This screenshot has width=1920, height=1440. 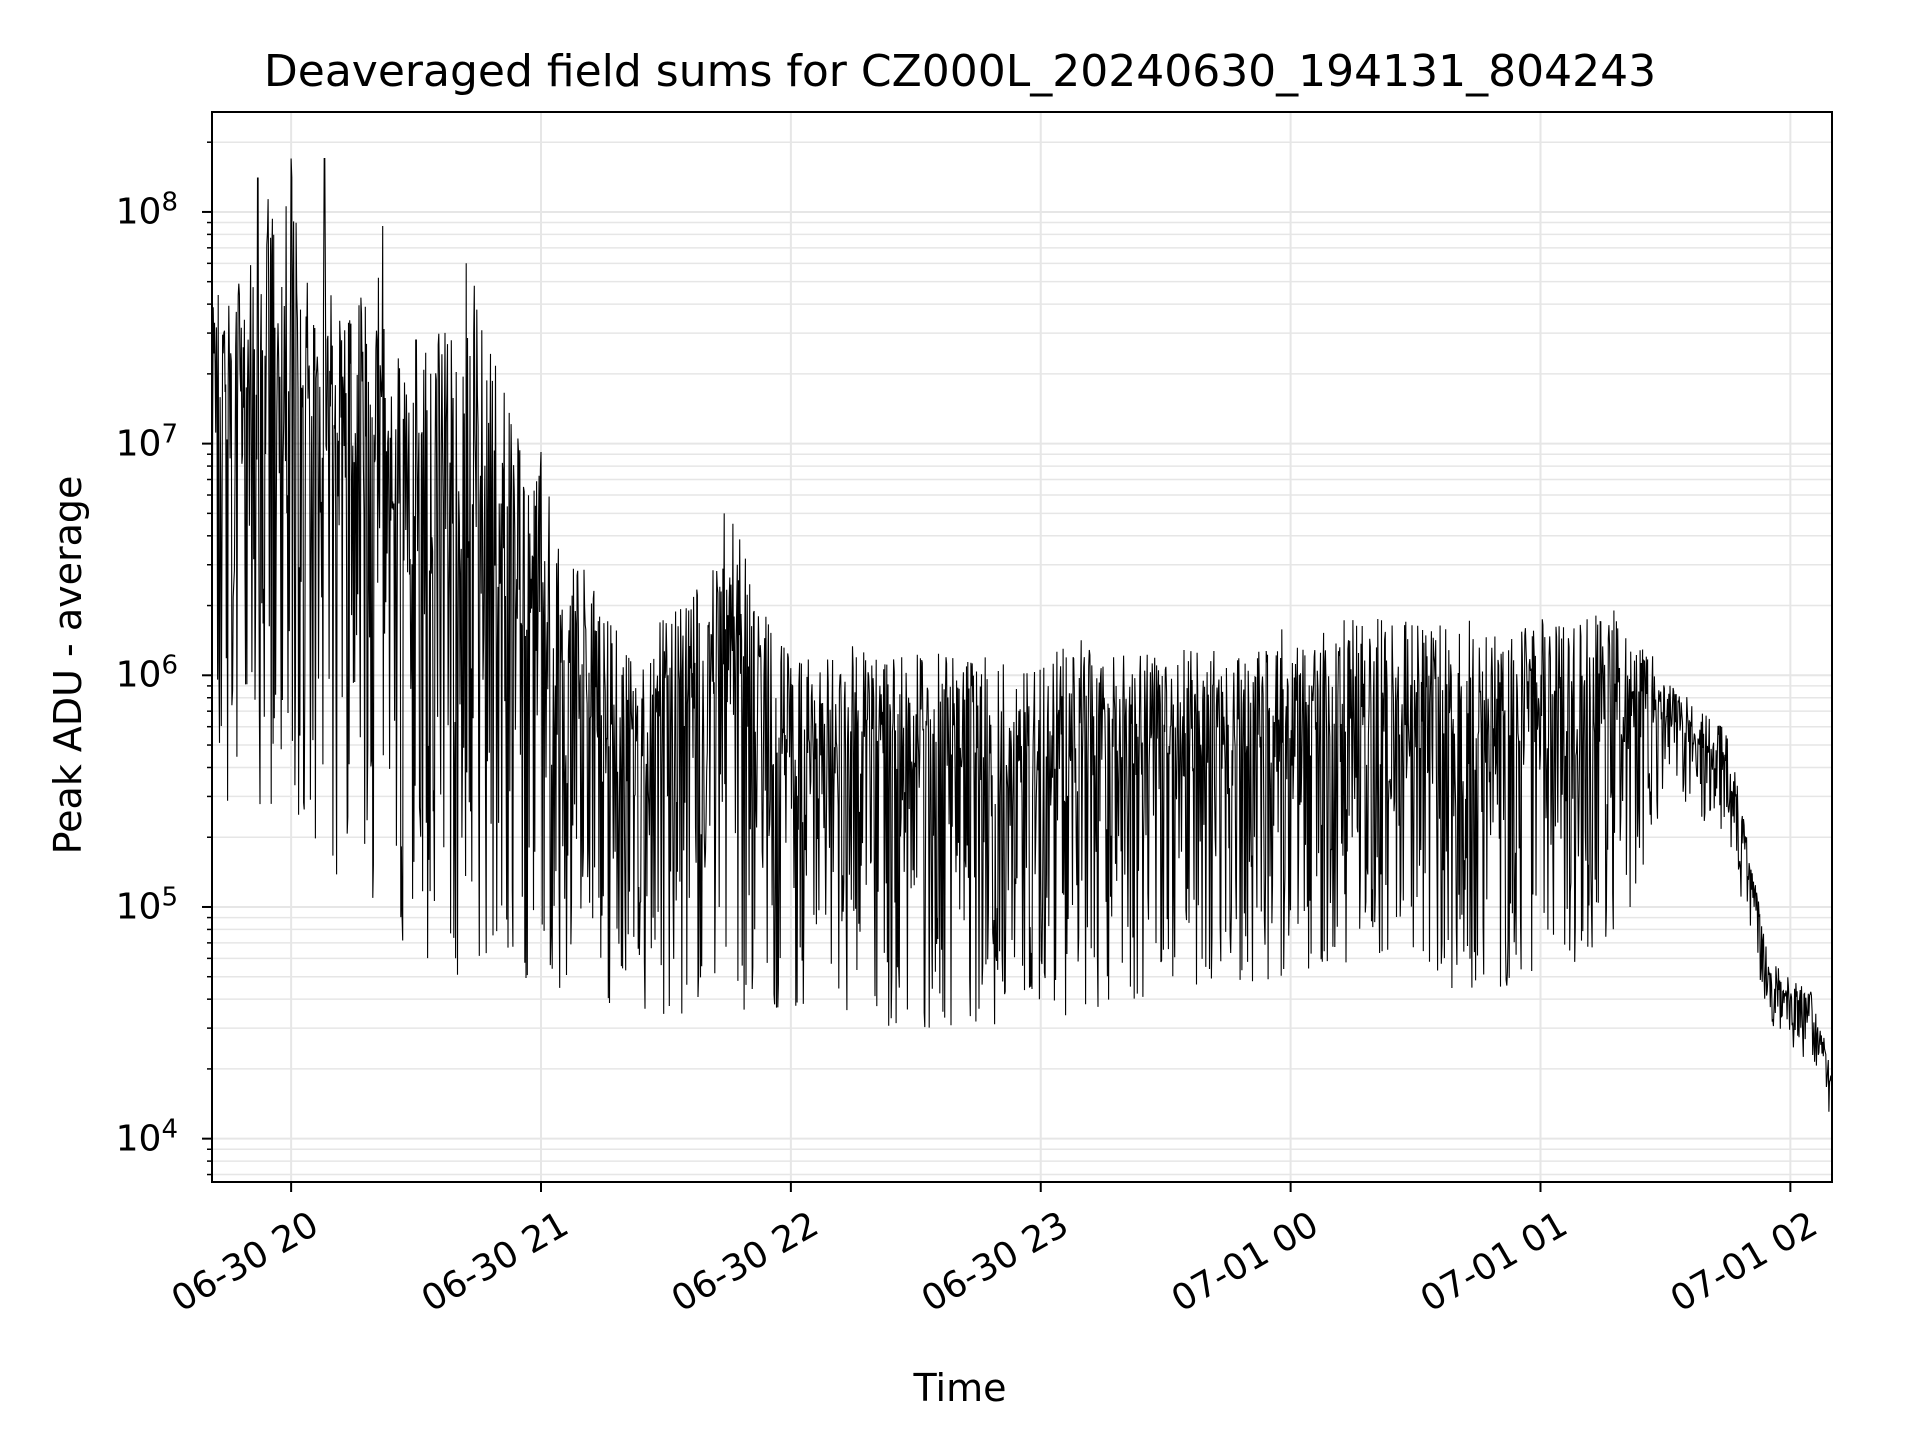 I want to click on y-tick-label: 105, so click(x=146, y=905).